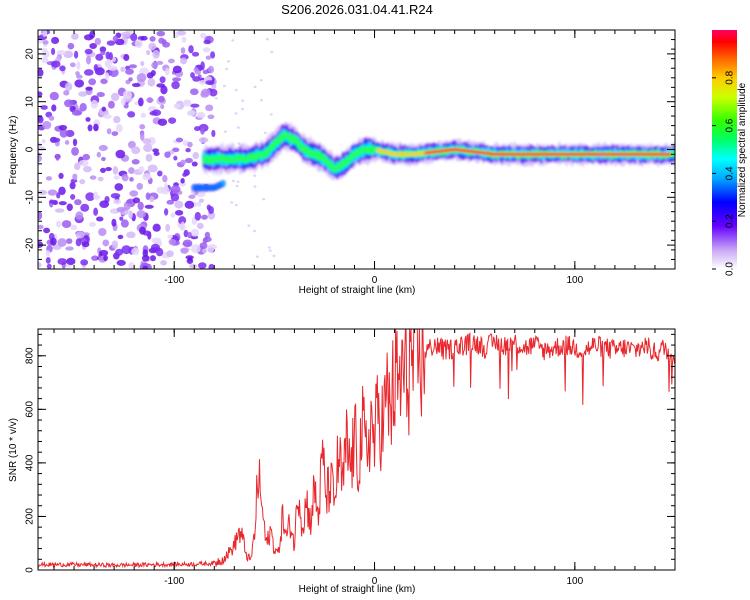  I want to click on figure-title: S206.2026.031.04.41.R24, so click(357, 9).